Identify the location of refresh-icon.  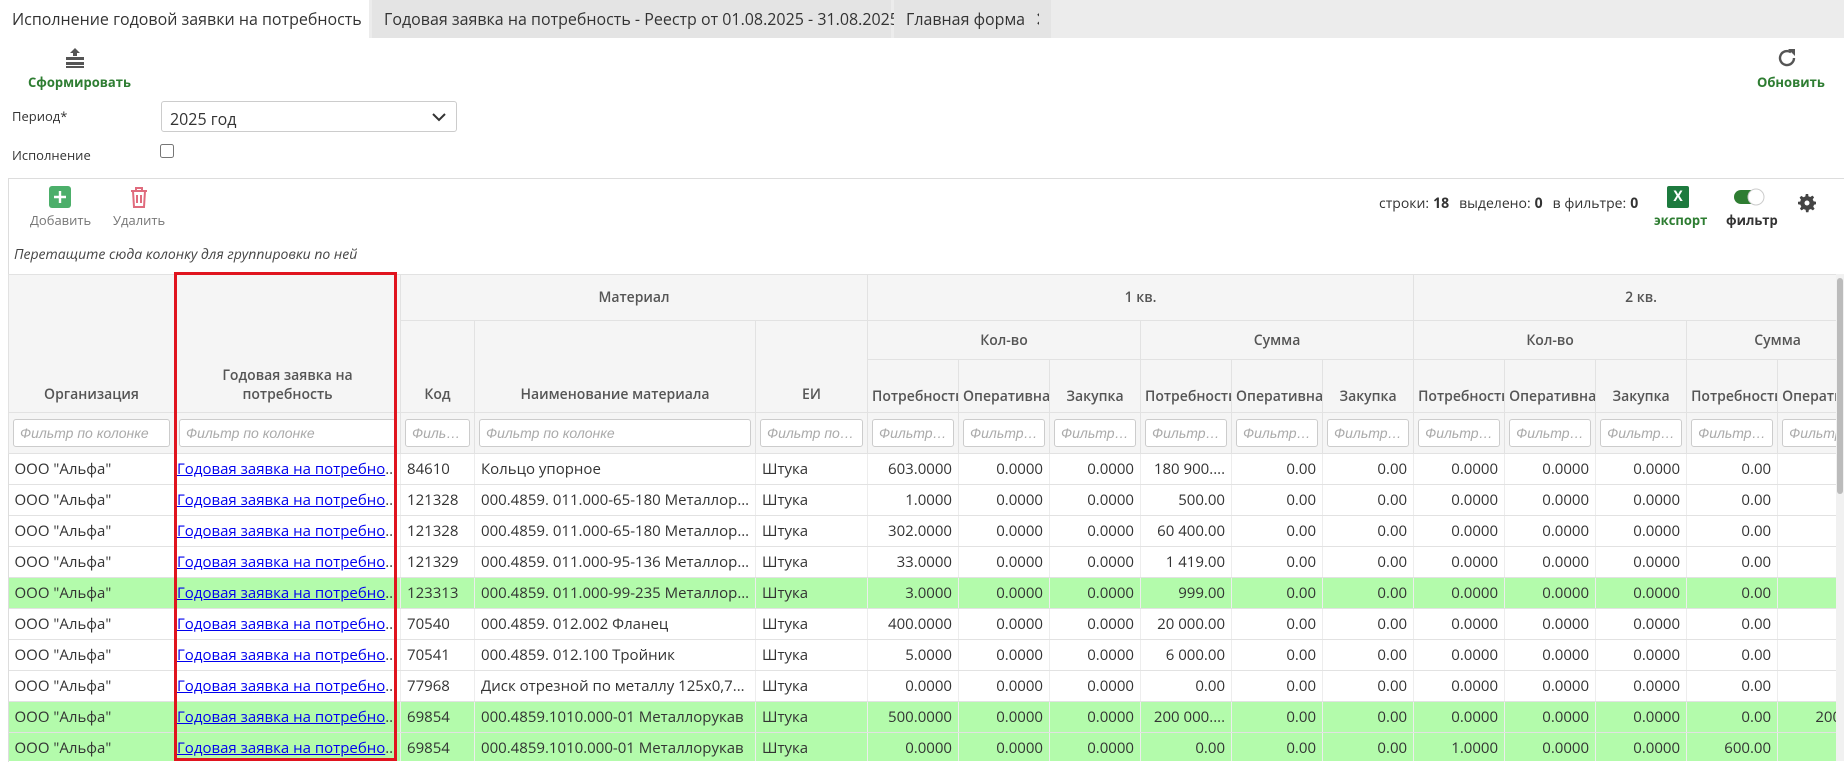
(1787, 58).